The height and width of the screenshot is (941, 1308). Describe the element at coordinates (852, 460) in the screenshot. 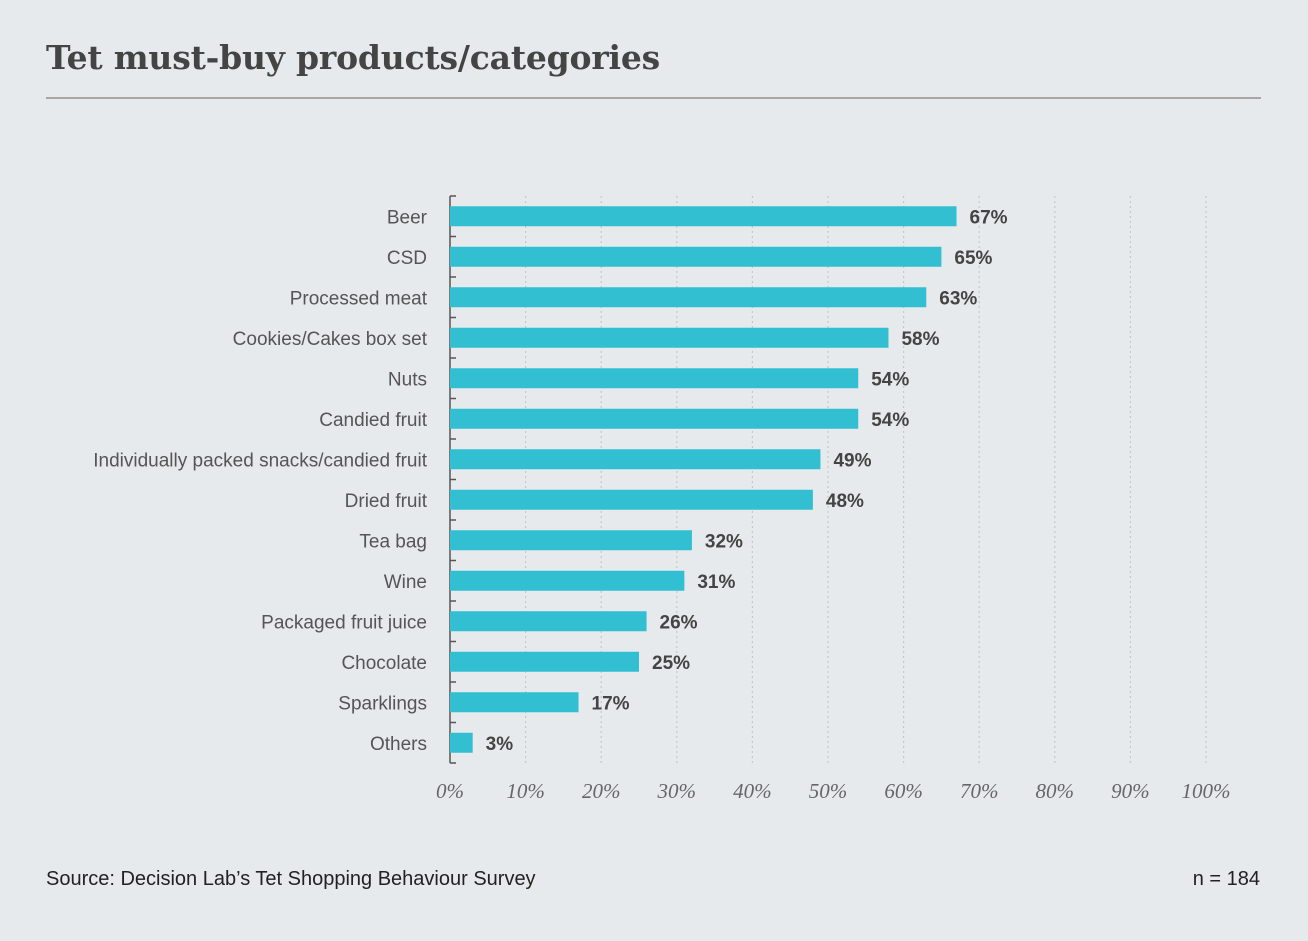

I see `value-label: 49%` at that location.